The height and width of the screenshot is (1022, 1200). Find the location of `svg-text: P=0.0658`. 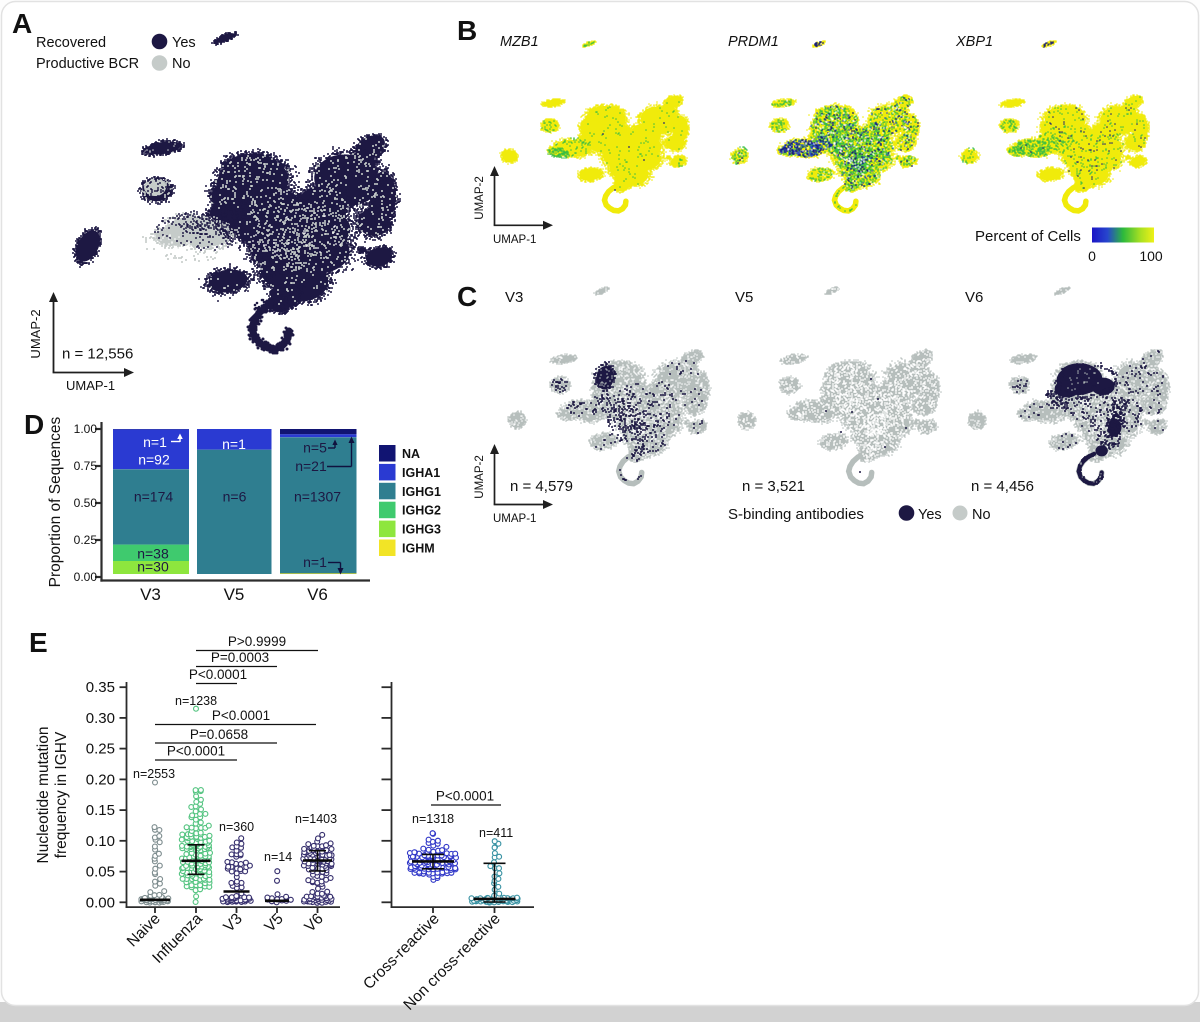

svg-text: P=0.0658 is located at coordinates (219, 734).